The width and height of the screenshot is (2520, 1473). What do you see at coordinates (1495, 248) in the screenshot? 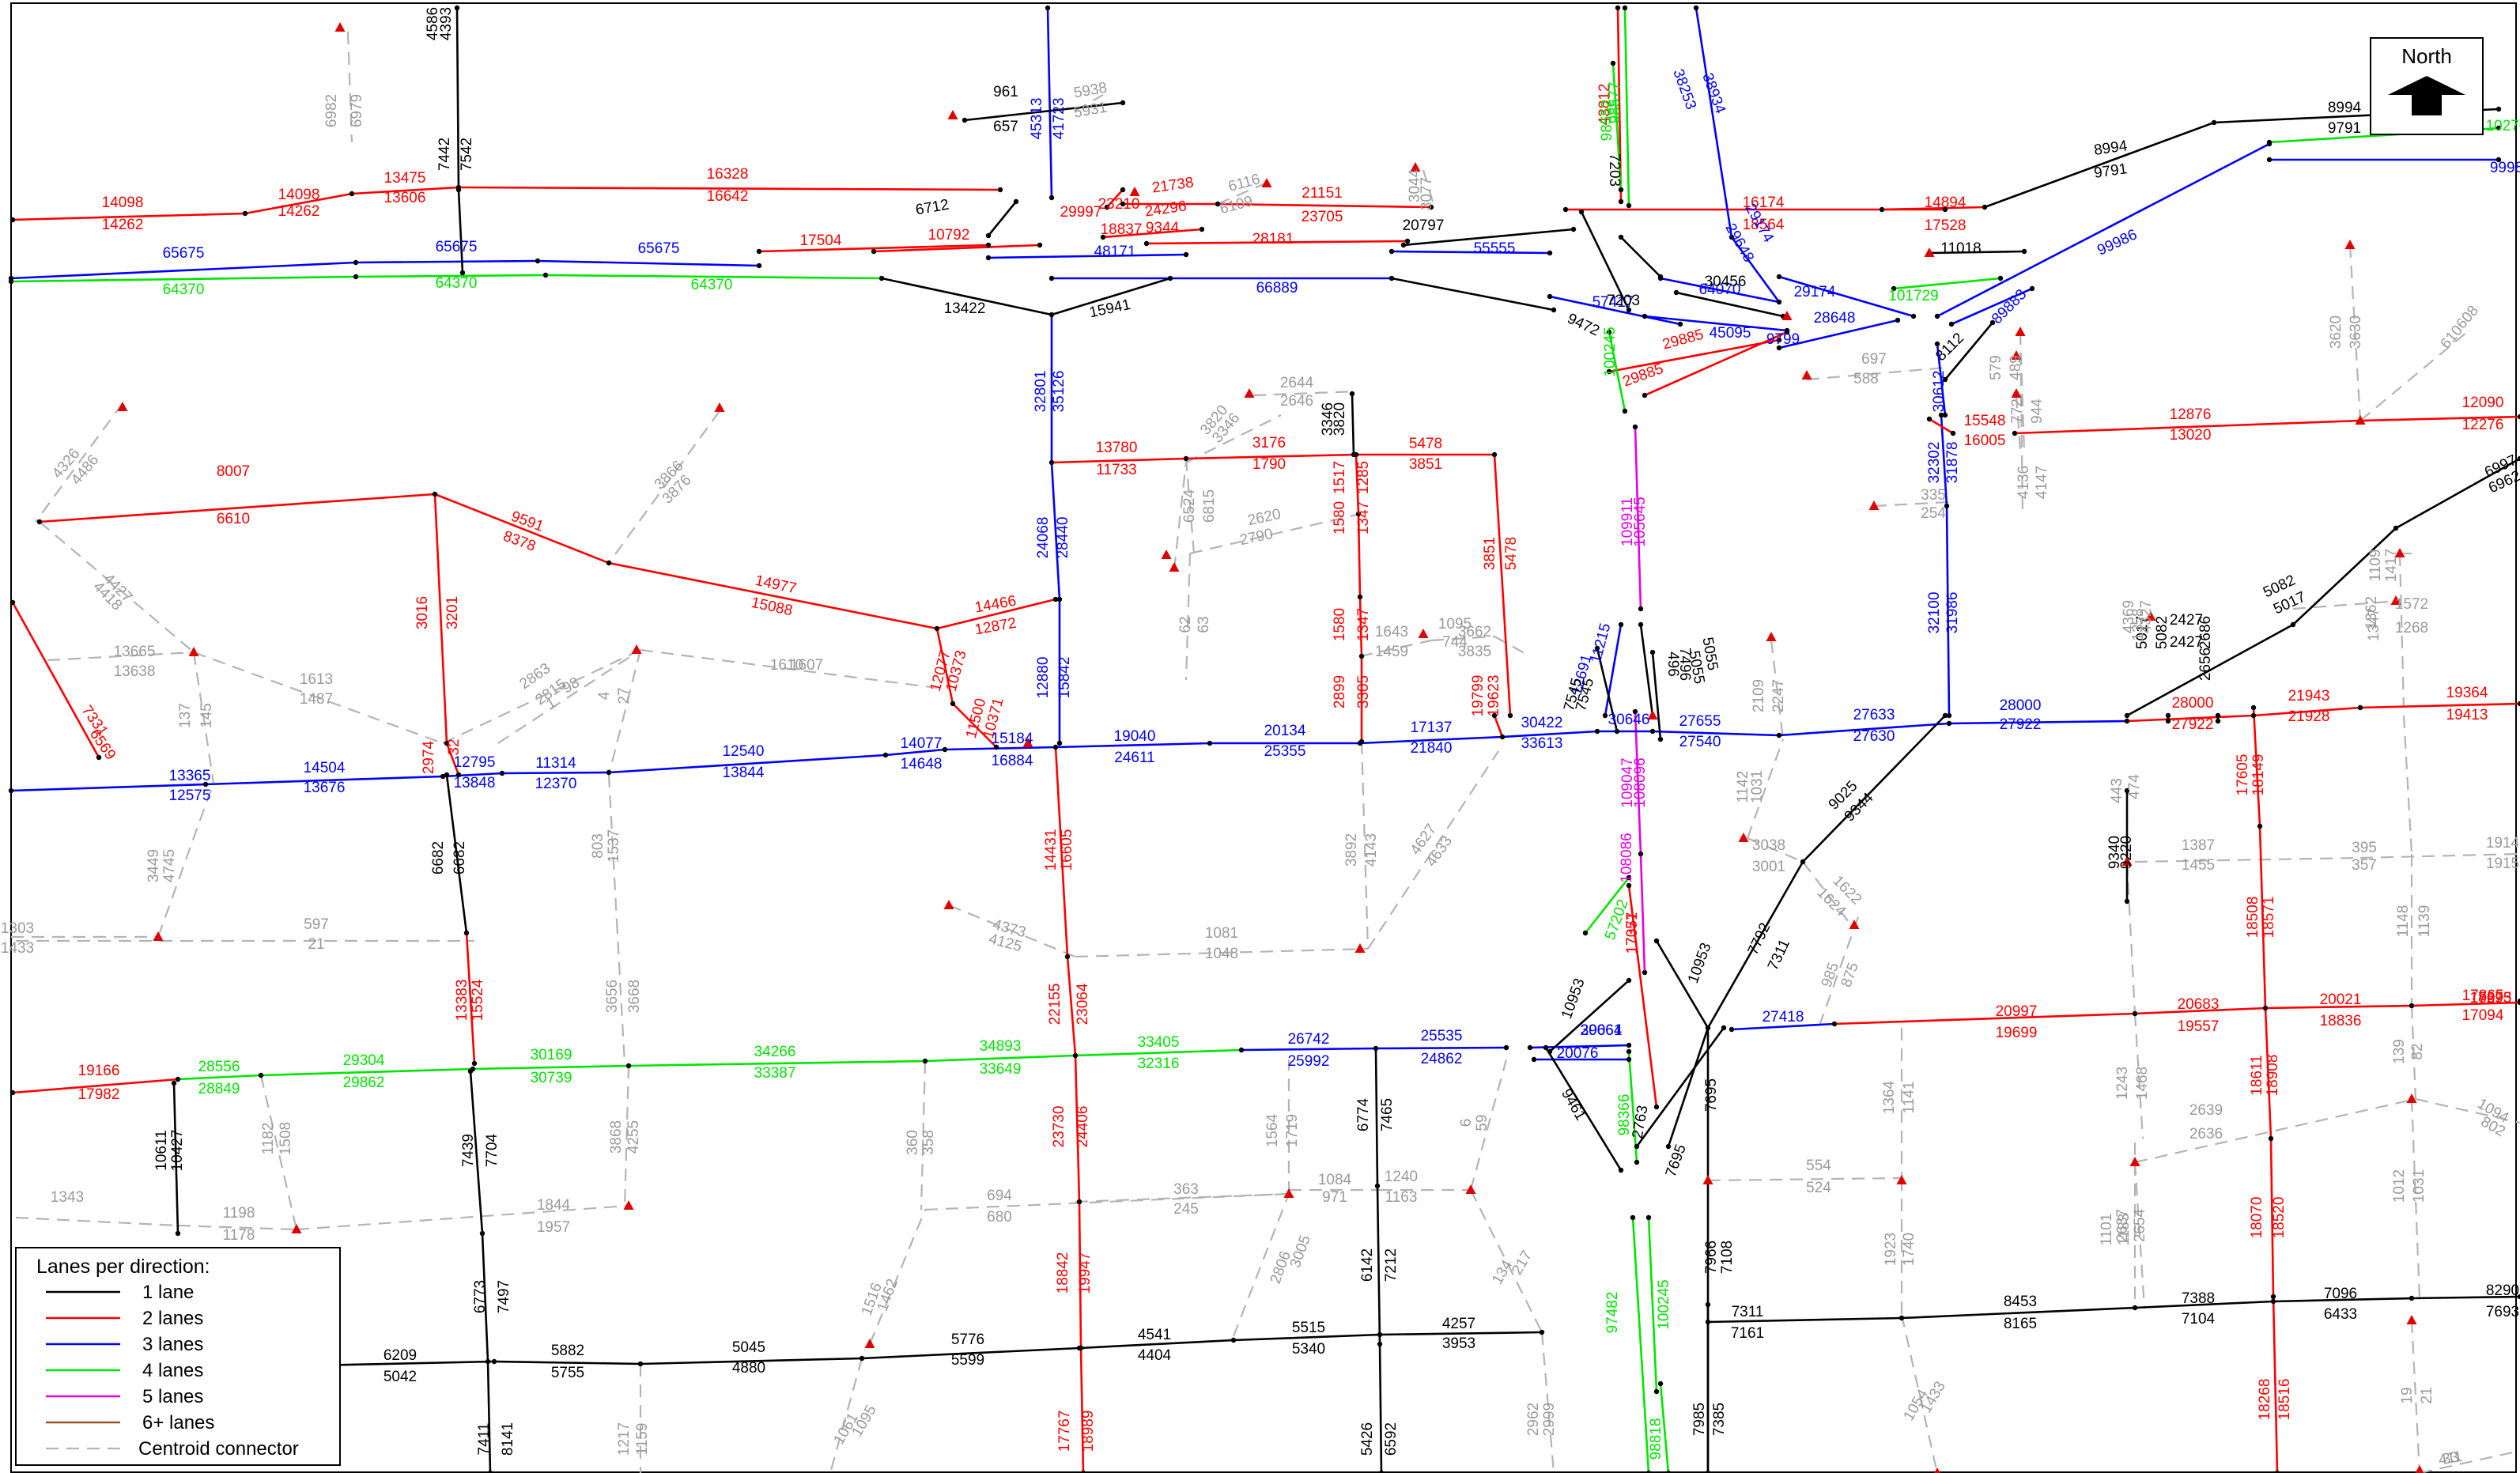
I see `link-volume-label: 55555` at bounding box center [1495, 248].